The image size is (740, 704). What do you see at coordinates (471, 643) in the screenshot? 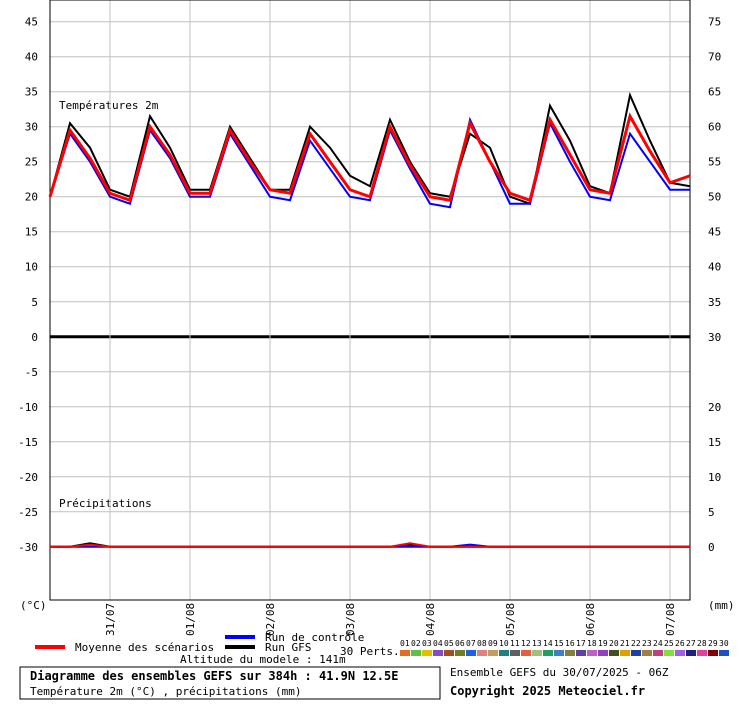
I see `member-label: 07` at bounding box center [471, 643].